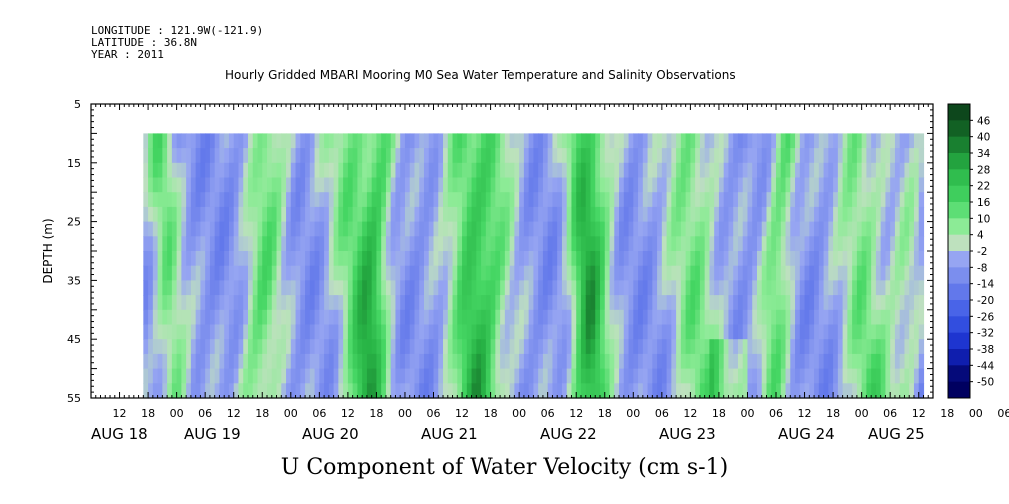  Describe the element at coordinates (148, 413) in the screenshot. I see `x-tick-label: 18` at that location.